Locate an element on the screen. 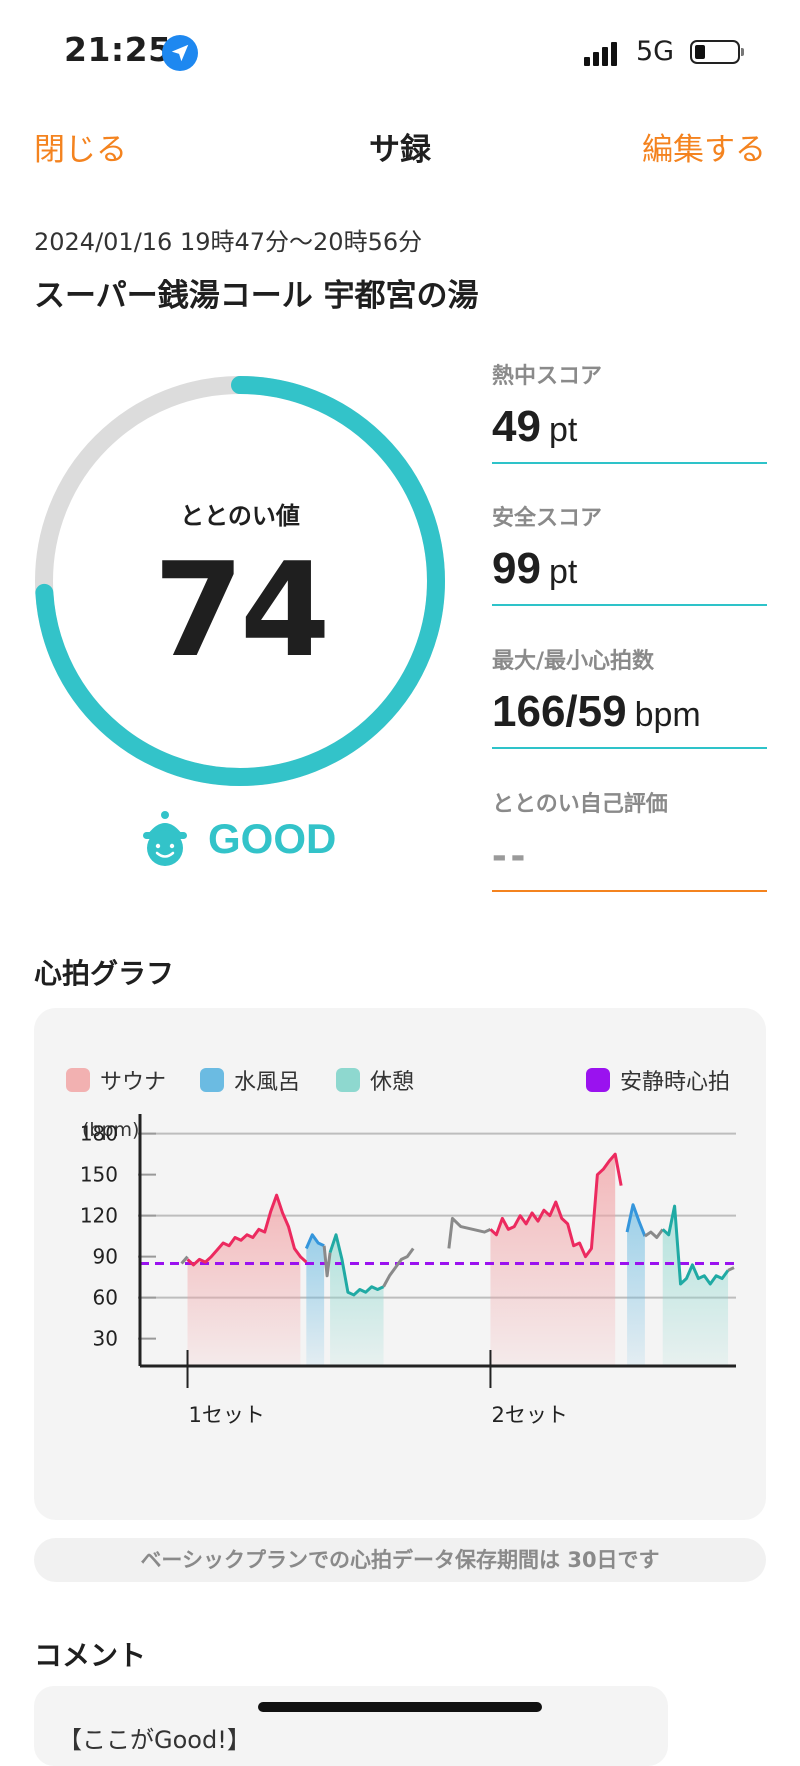  legend-cold-bath: 水風呂 is located at coordinates (250, 1080).